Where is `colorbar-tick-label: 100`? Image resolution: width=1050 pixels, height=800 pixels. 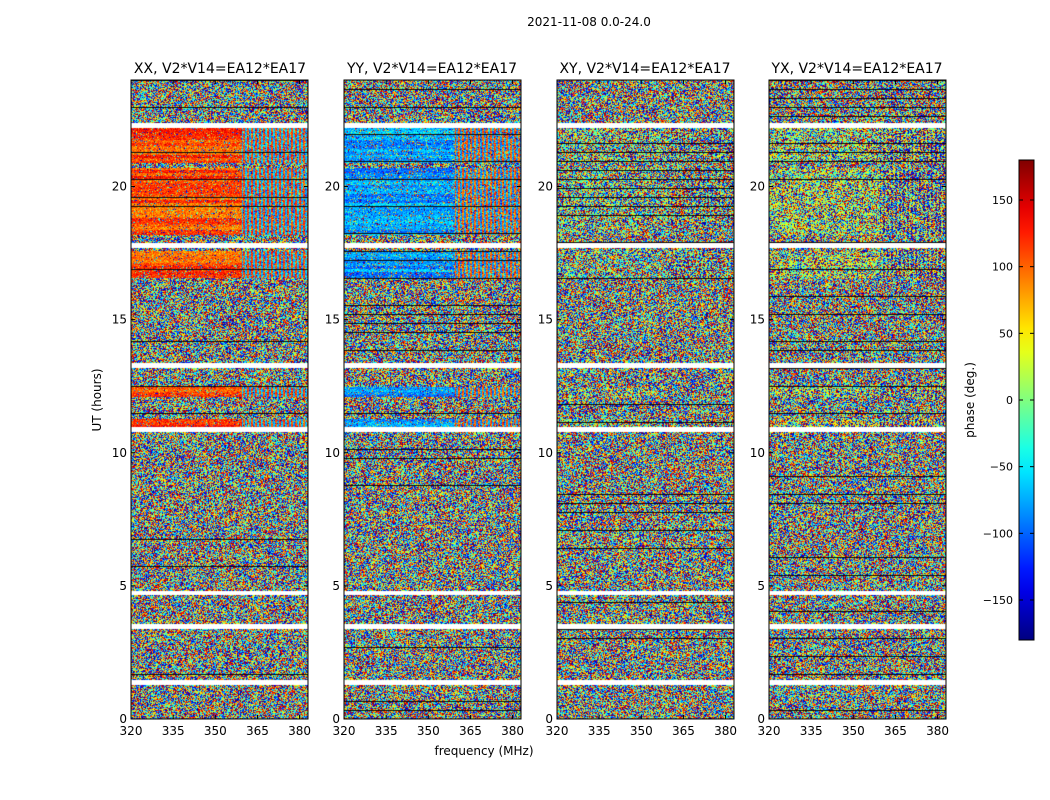 colorbar-tick-label: 100 is located at coordinates (1002, 267).